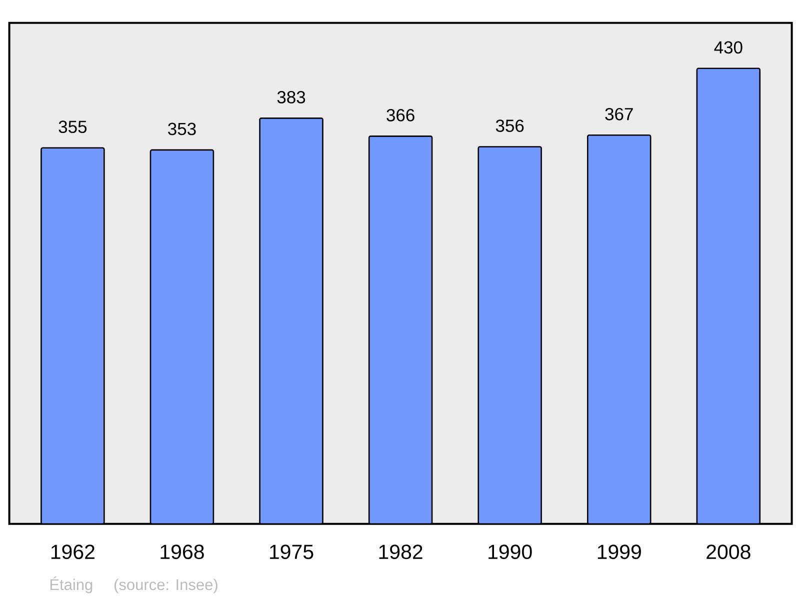  Describe the element at coordinates (619, 114) in the screenshot. I see `data-label: 367` at that location.